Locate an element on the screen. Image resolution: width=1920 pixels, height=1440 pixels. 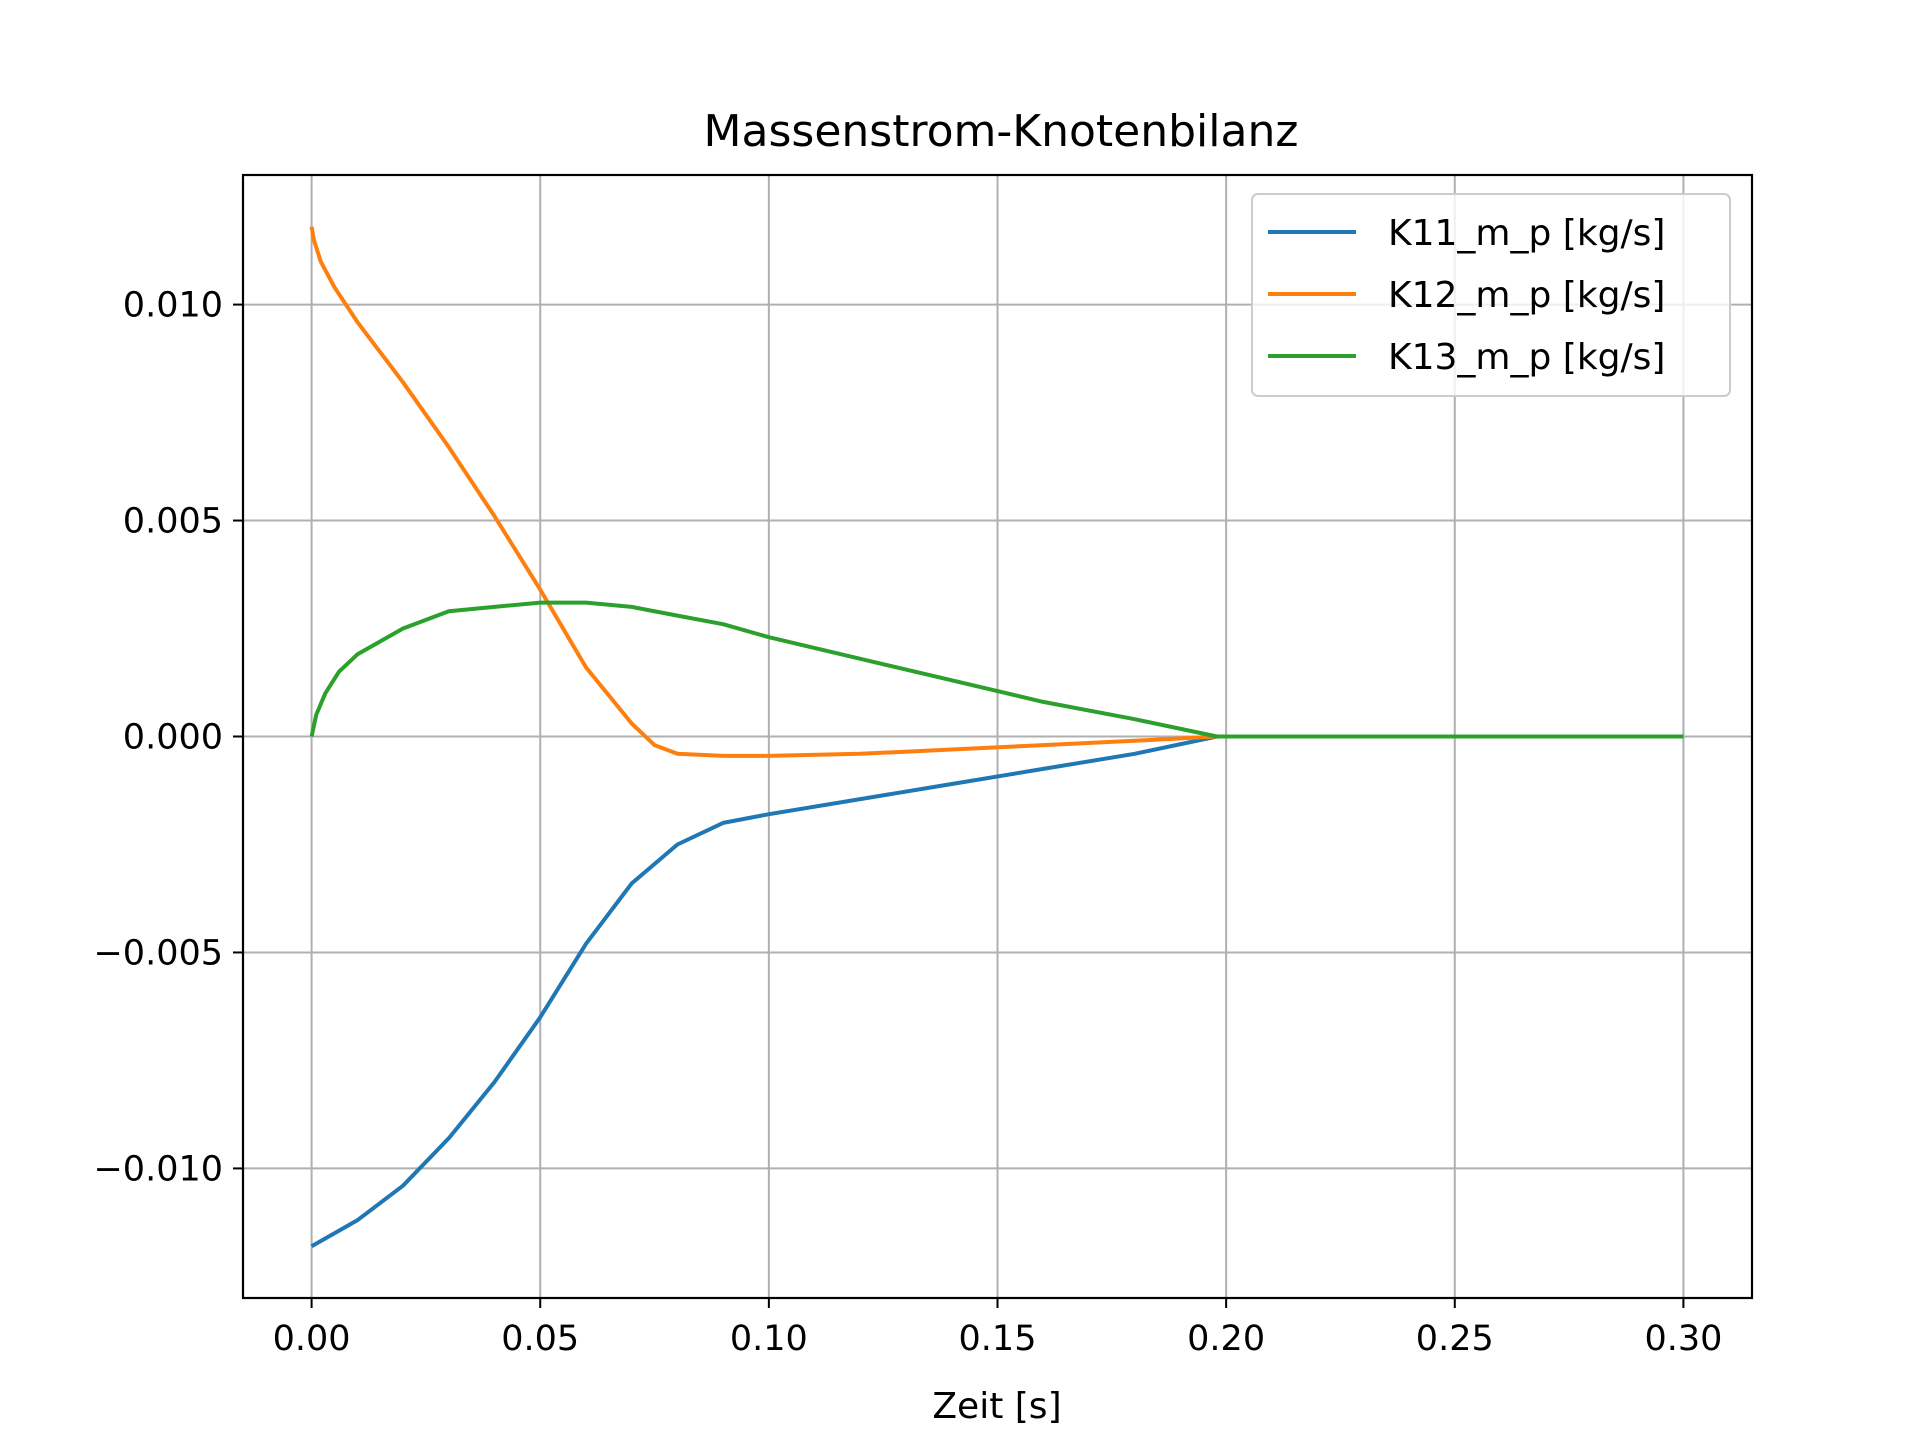
x-tick-label: 0.00 is located at coordinates (312, 1339).